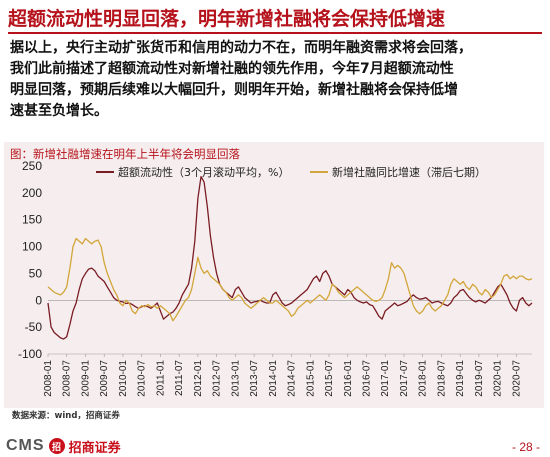 The image size is (550, 457). What do you see at coordinates (232, 69) in the screenshot?
I see `body-line: 我们此前描述了超额流动性对新增社融的领先作用，今年7月超额流动性` at bounding box center [232, 69].